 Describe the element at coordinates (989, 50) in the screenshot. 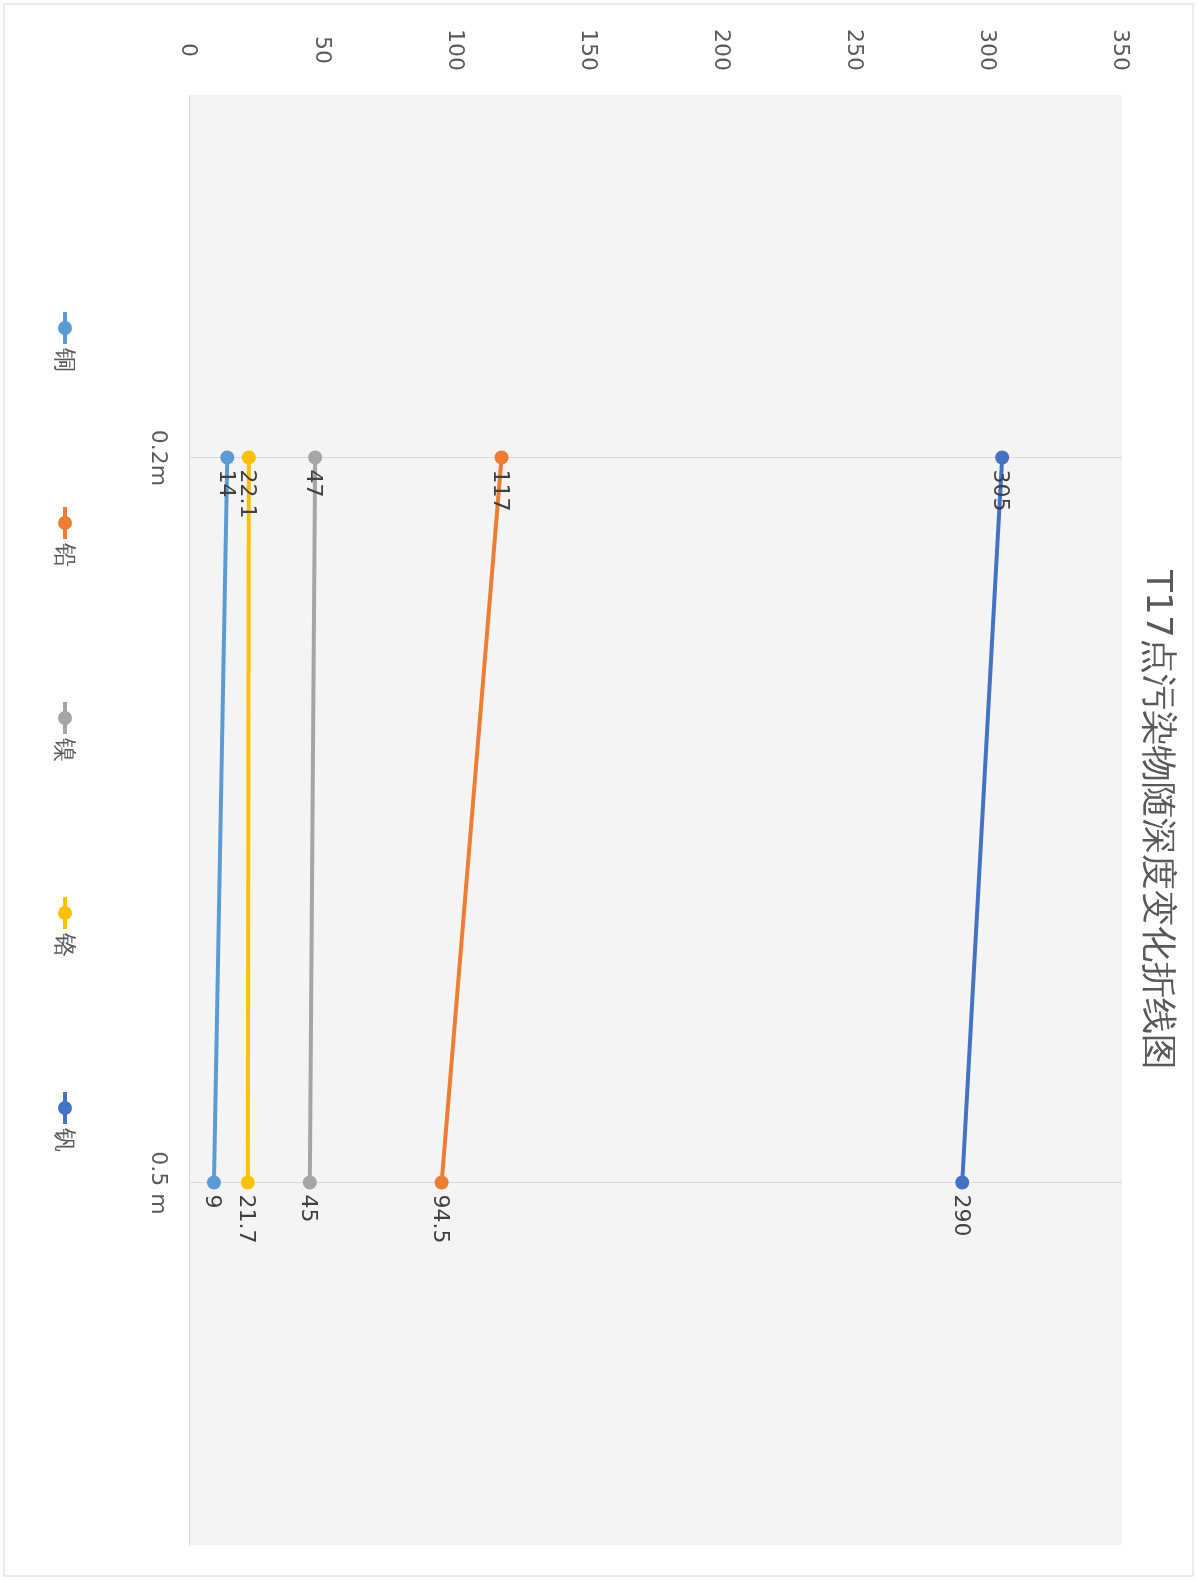

I see `x-tick-label: 300` at that location.